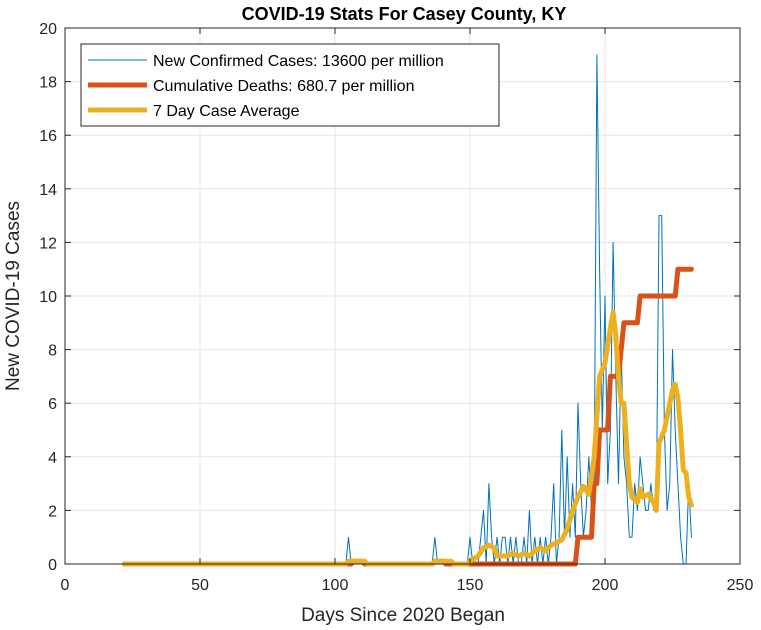  I want to click on x-axis-label: Days Since 2020 Began, so click(403, 615).